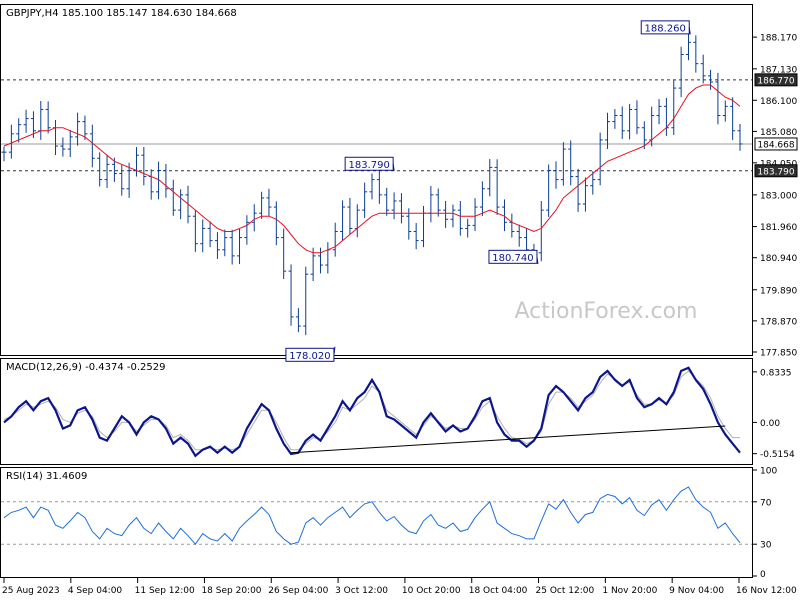  I want to click on rsi-tick-label: 70, so click(766, 503).